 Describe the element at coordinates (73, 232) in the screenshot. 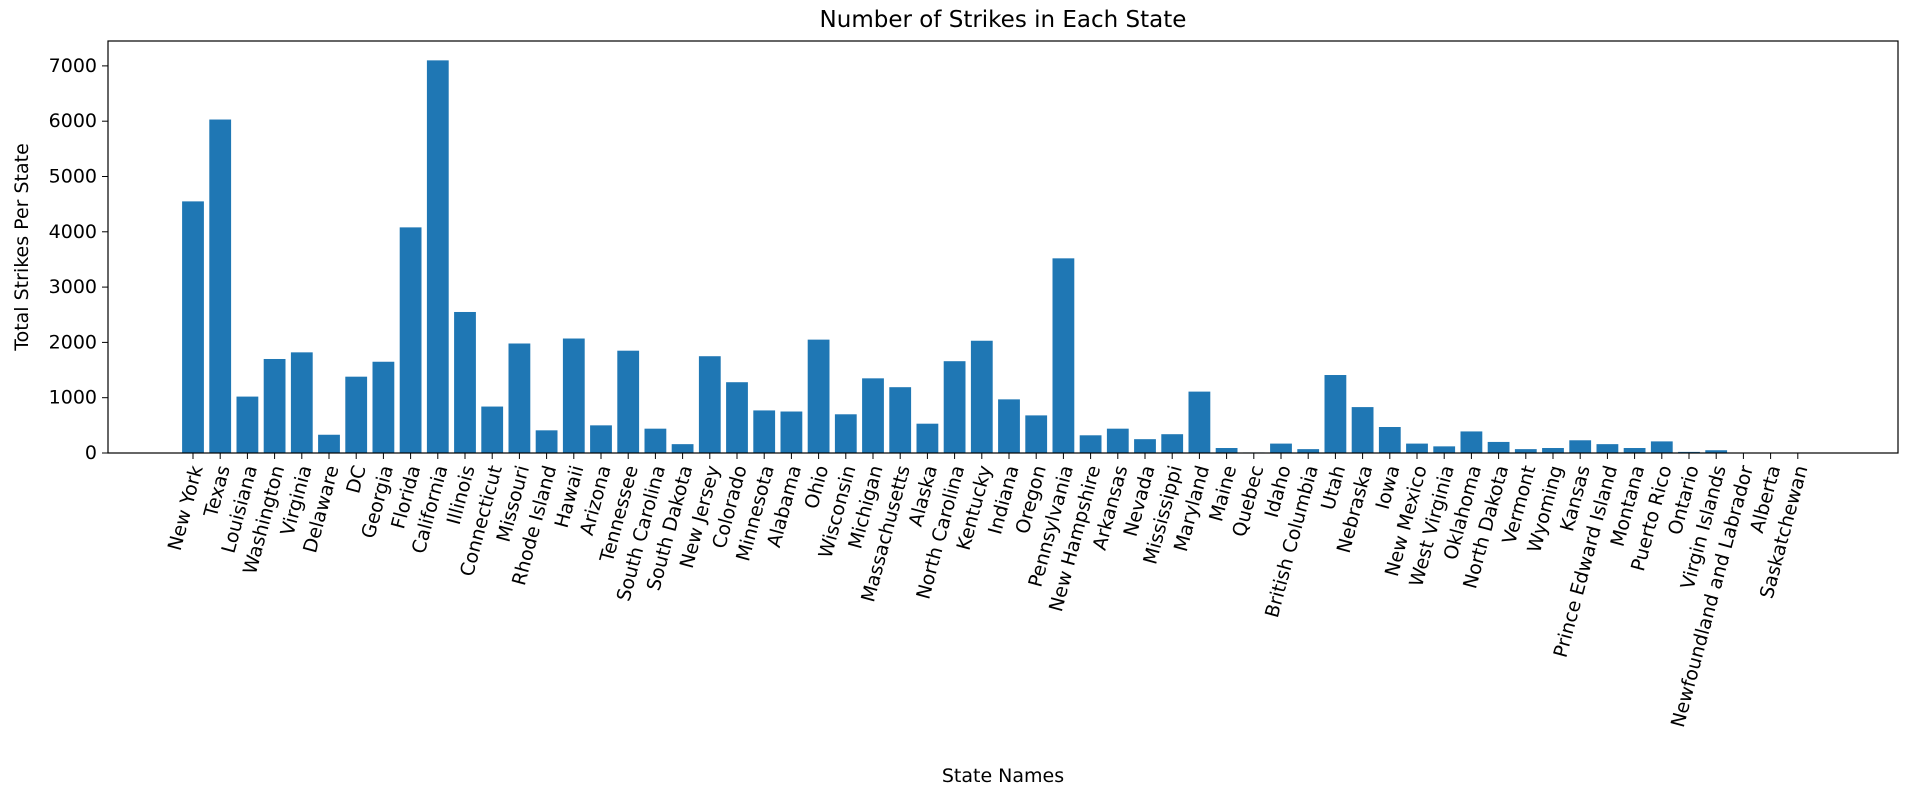

I see `y-tick-label: 4000` at that location.